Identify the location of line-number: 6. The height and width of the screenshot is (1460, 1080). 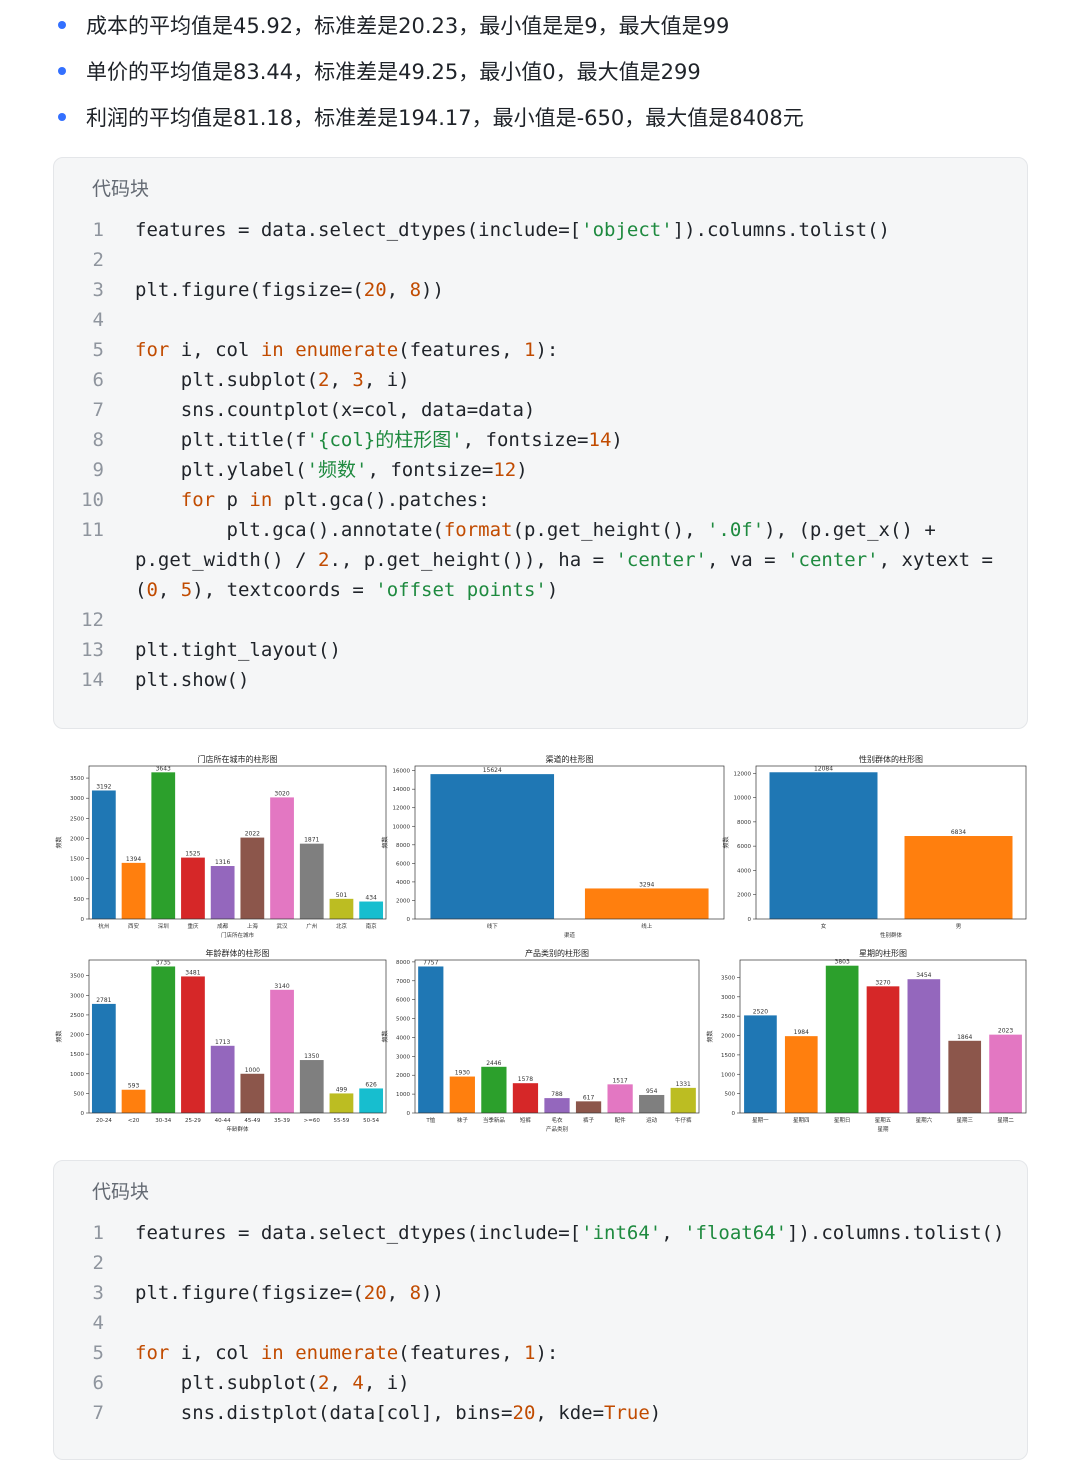
(98, 380).